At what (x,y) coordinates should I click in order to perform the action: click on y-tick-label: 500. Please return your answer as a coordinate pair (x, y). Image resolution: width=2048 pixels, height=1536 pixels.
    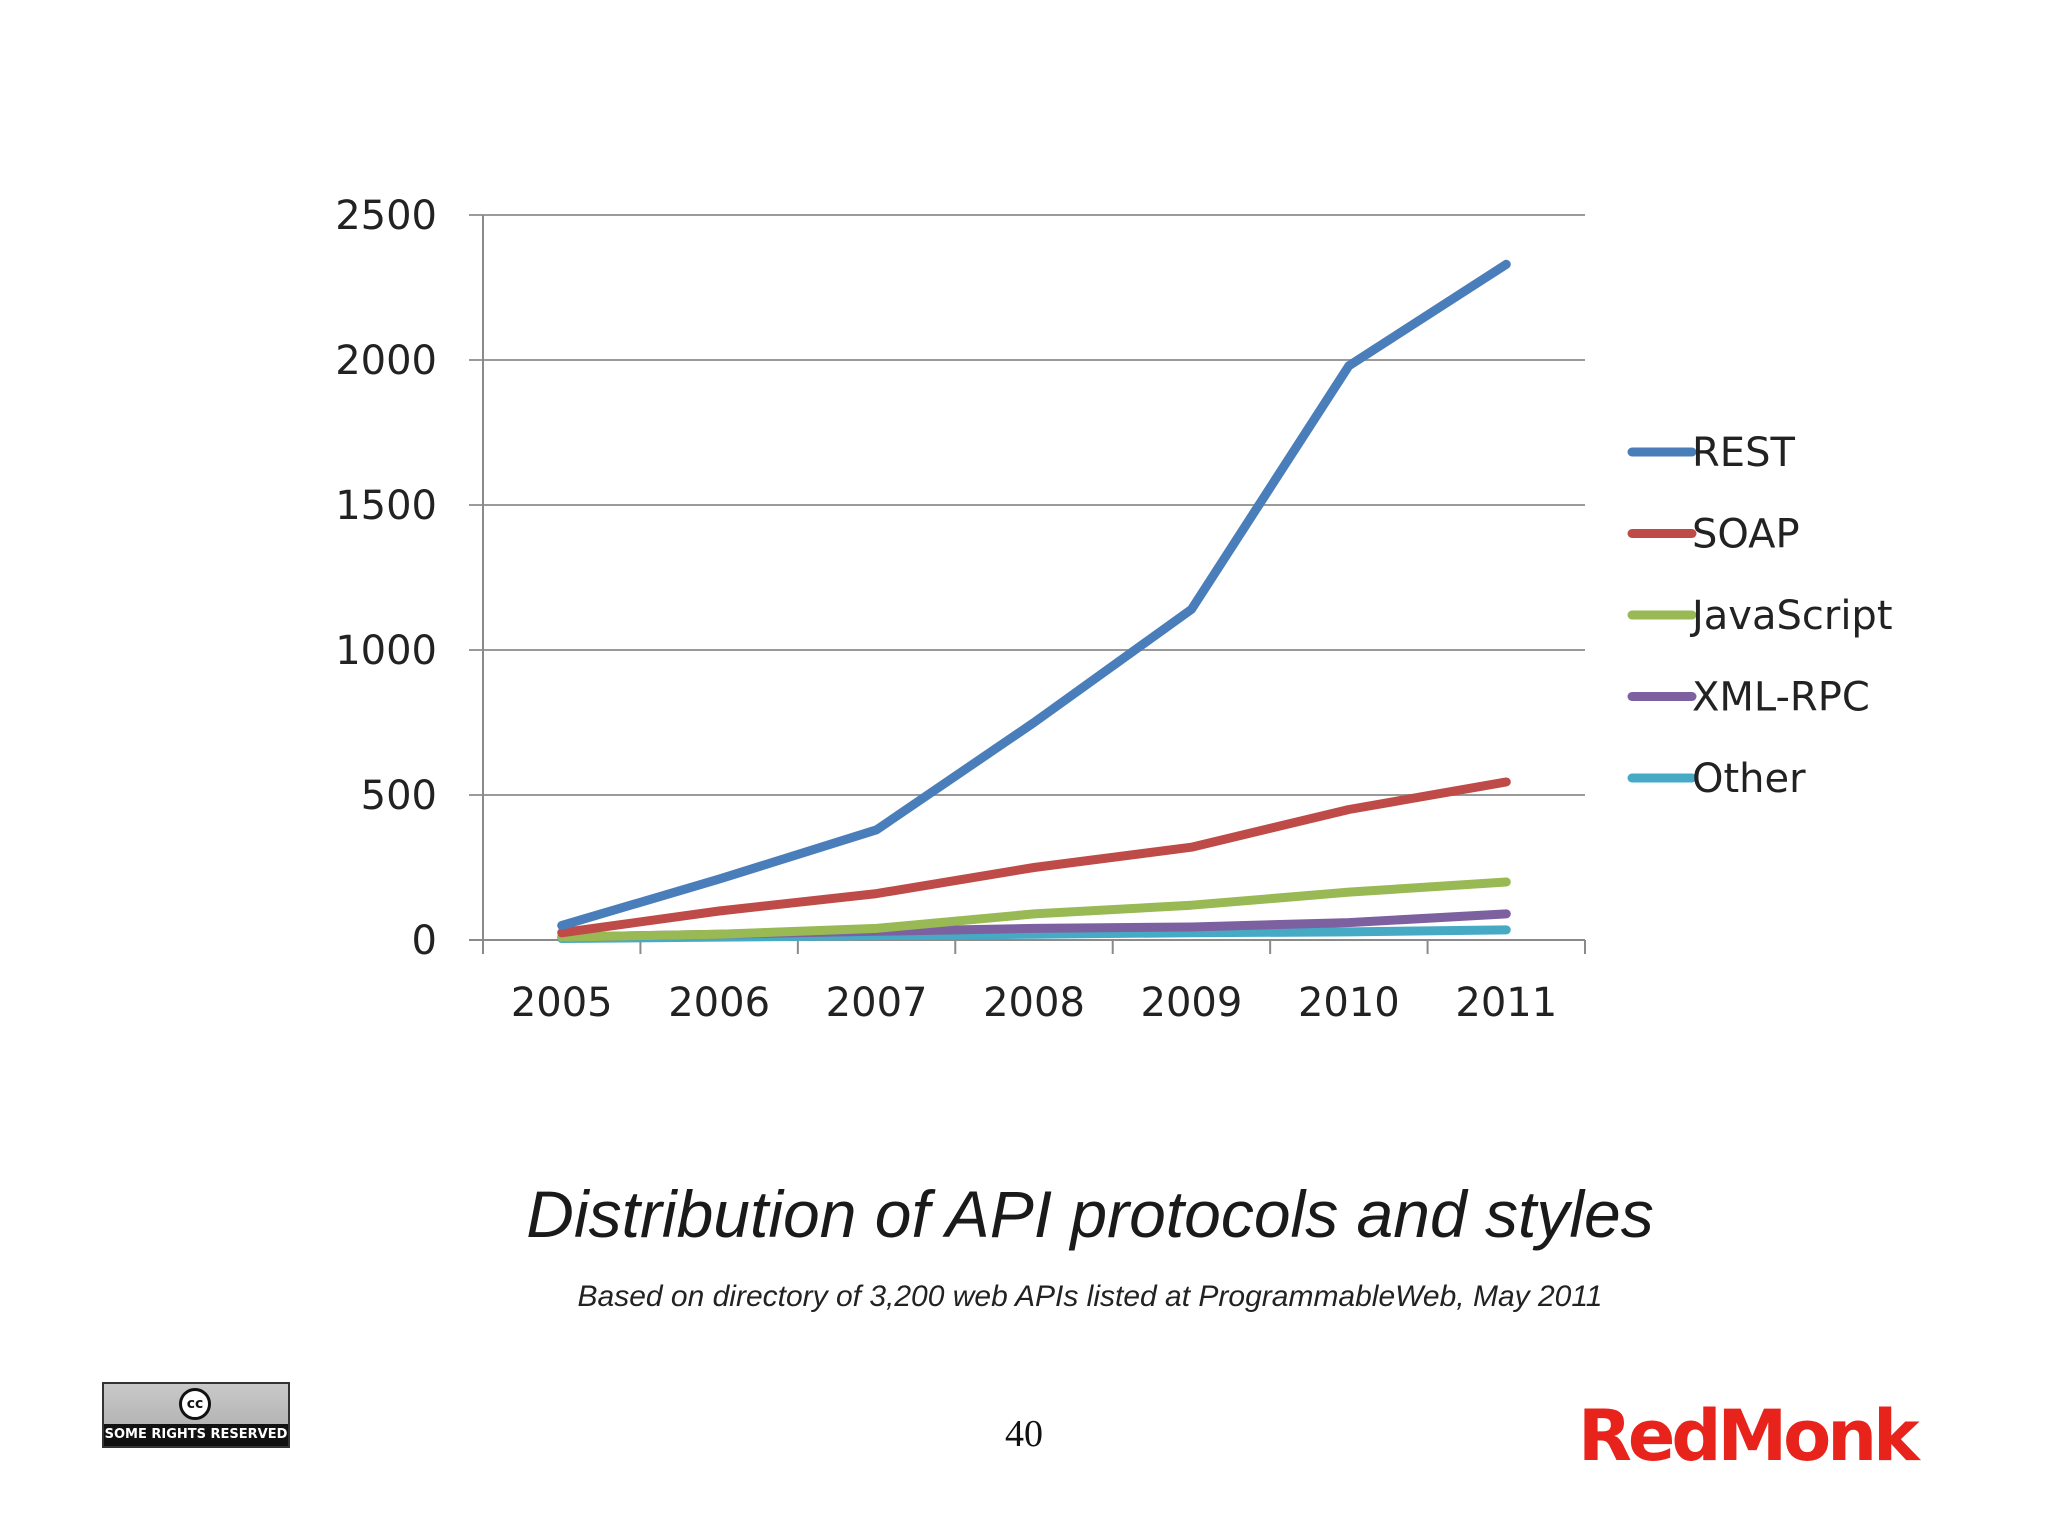
    Looking at the image, I should click on (399, 796).